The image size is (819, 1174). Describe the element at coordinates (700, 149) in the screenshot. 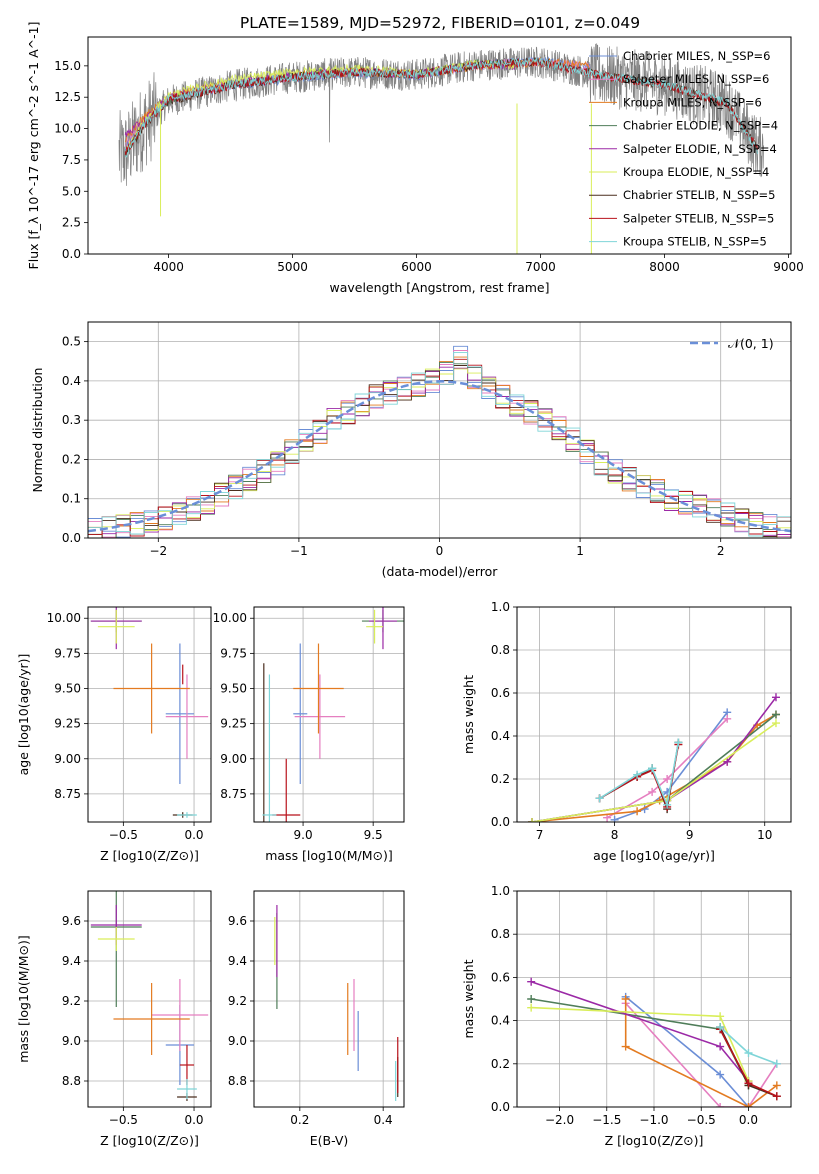

I see `legend-label-salpeter-elodie: Salpeter ELODIE, N_SSP=4` at that location.